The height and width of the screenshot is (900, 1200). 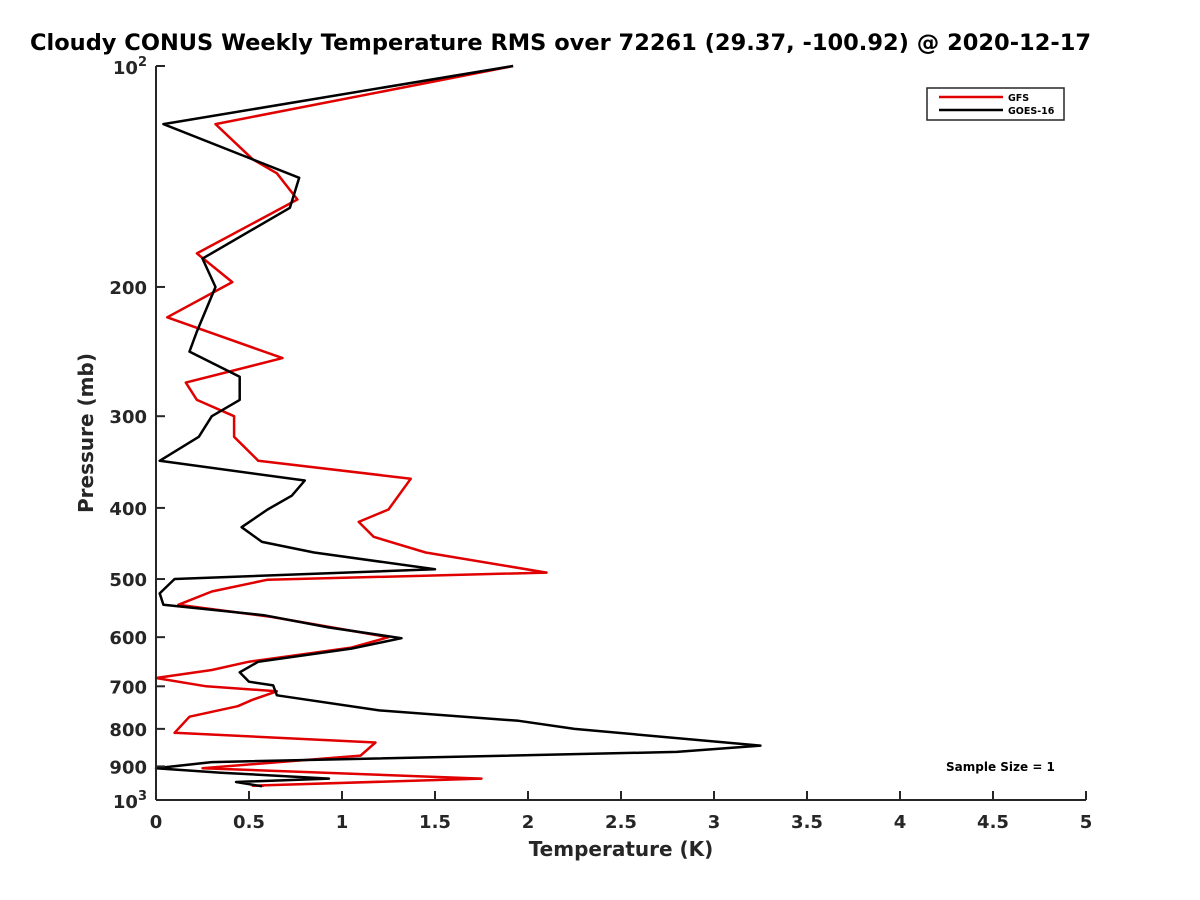 I want to click on legend-label-goes-16: GOES-16, so click(x=1031, y=111).